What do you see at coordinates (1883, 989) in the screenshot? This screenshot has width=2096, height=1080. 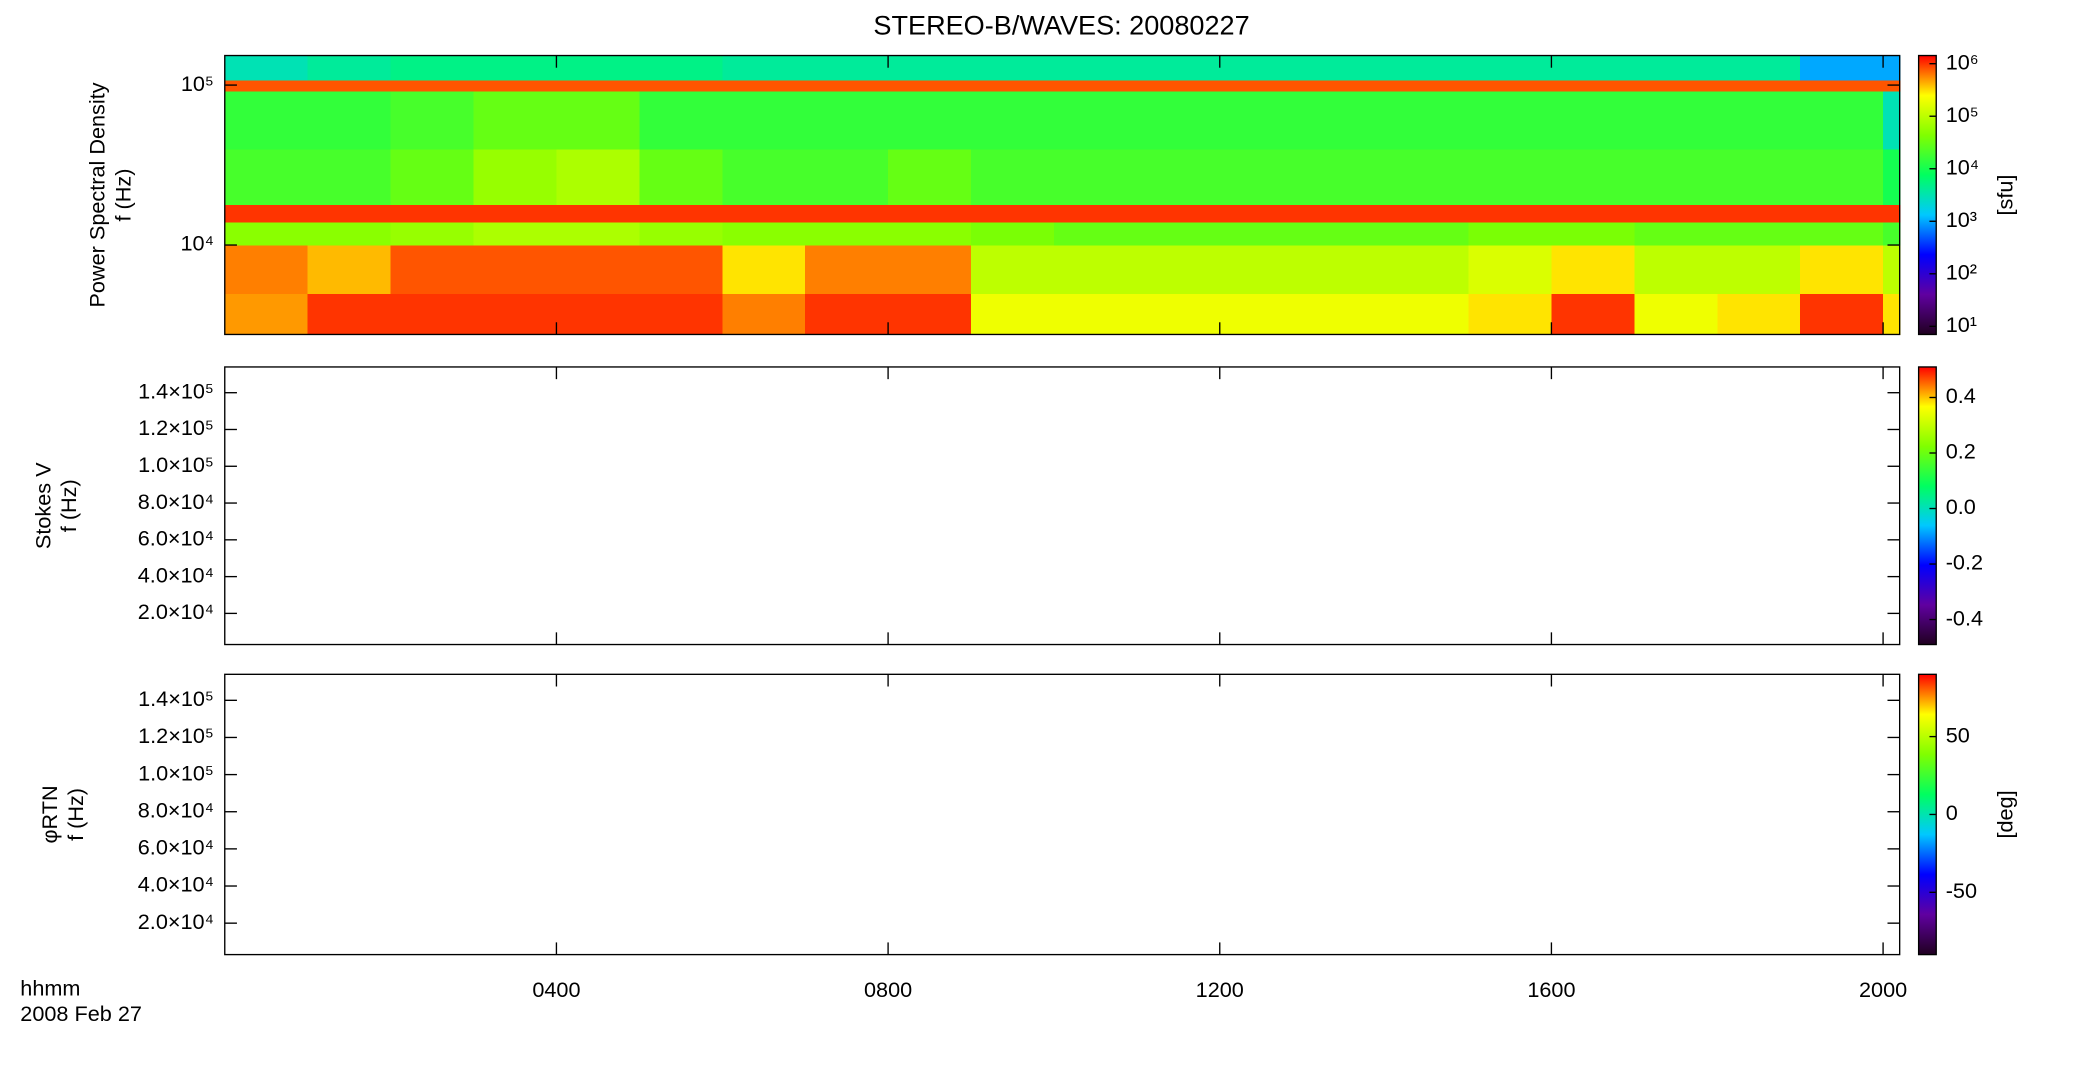 I see `x-tick-label: 2000` at bounding box center [1883, 989].